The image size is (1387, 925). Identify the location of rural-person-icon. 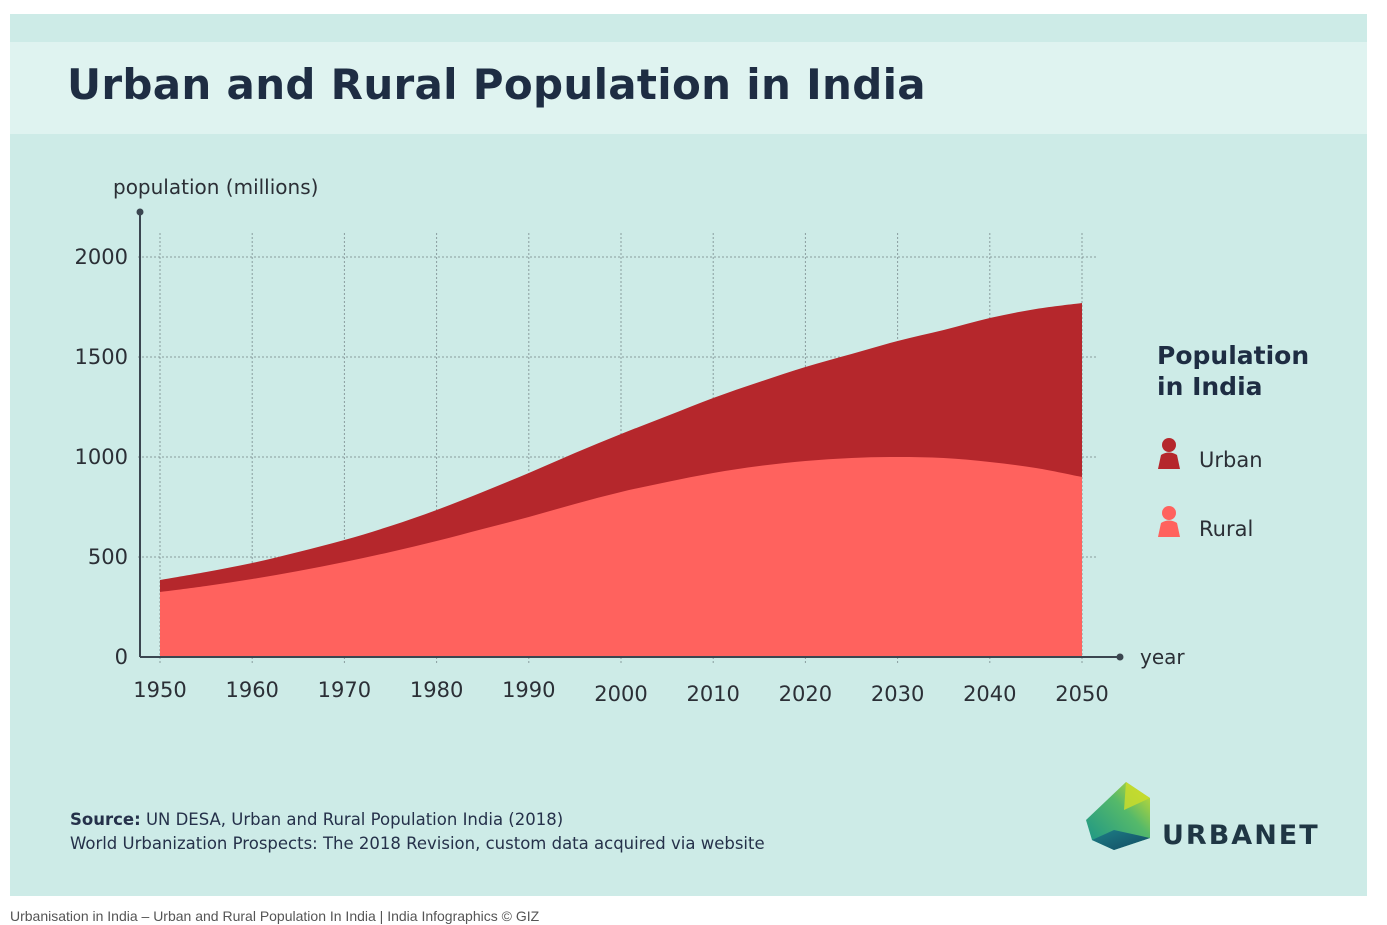
(1169, 521).